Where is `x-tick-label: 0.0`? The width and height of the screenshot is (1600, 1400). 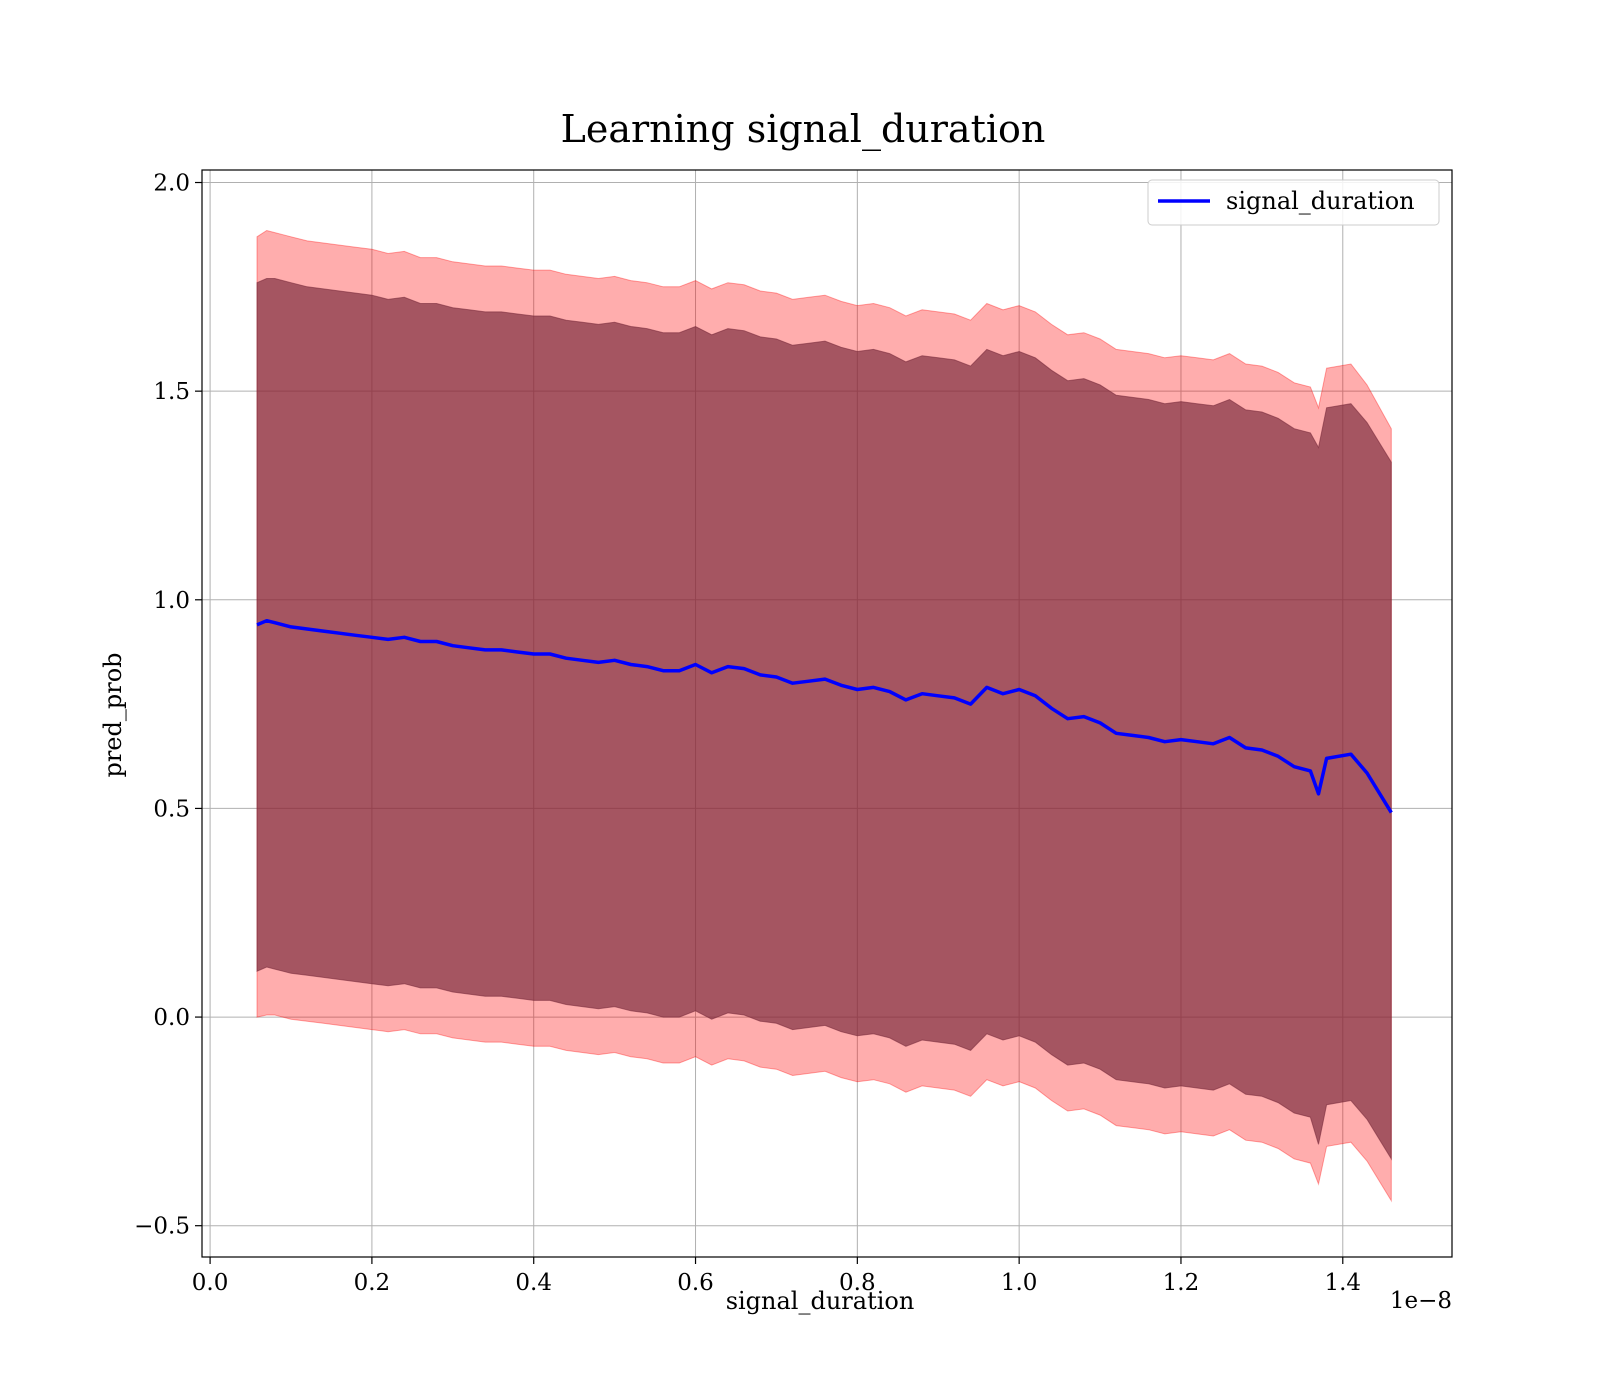 x-tick-label: 0.0 is located at coordinates (210, 1283).